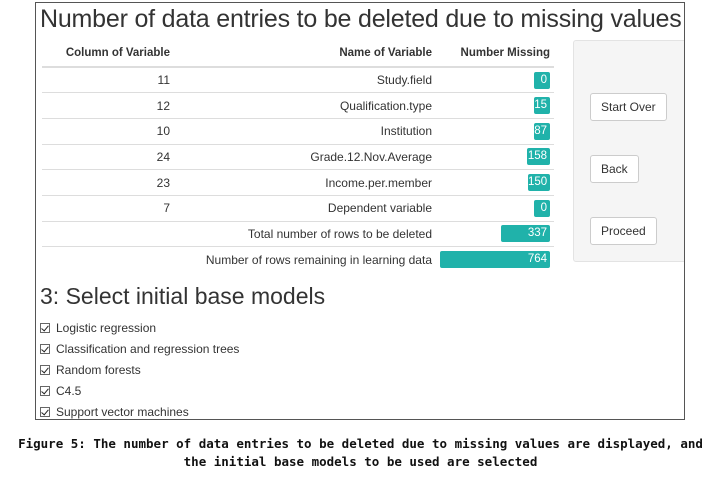 Image resolution: width=721 pixels, height=477 pixels. Describe the element at coordinates (305, 131) in the screenshot. I see `row-variable-name: Institution` at that location.